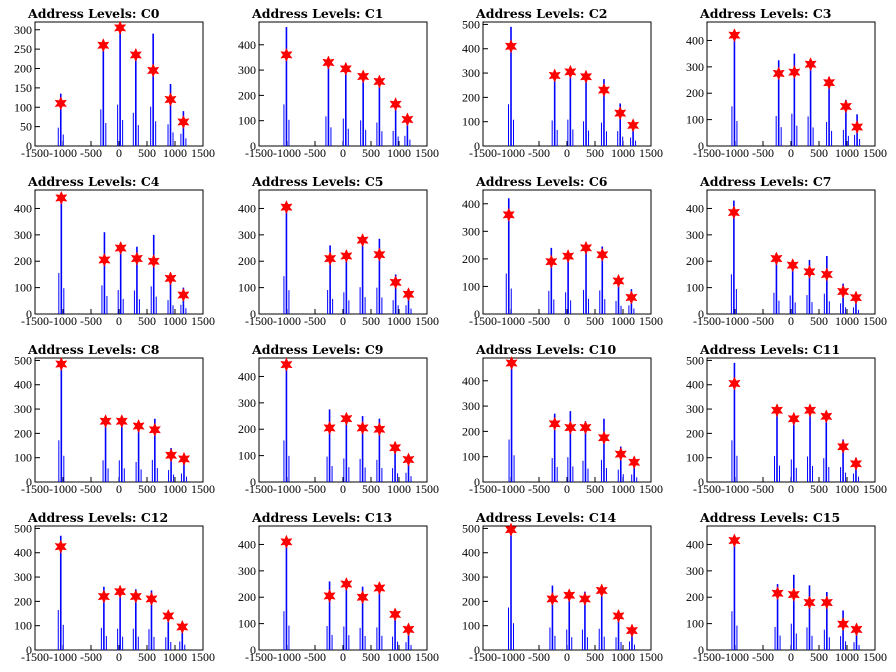  I want to click on chart-title: Address Levels: C4, so click(93, 181).